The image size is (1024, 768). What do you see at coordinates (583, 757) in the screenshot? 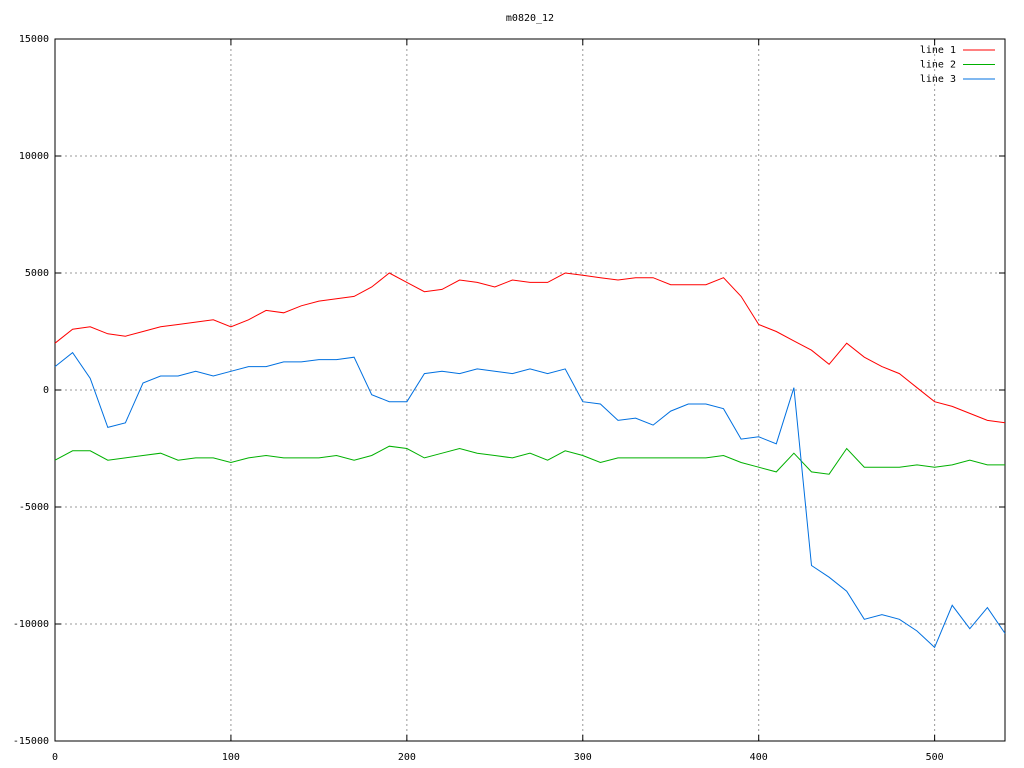
I see `x-tick-label: 300` at bounding box center [583, 757].